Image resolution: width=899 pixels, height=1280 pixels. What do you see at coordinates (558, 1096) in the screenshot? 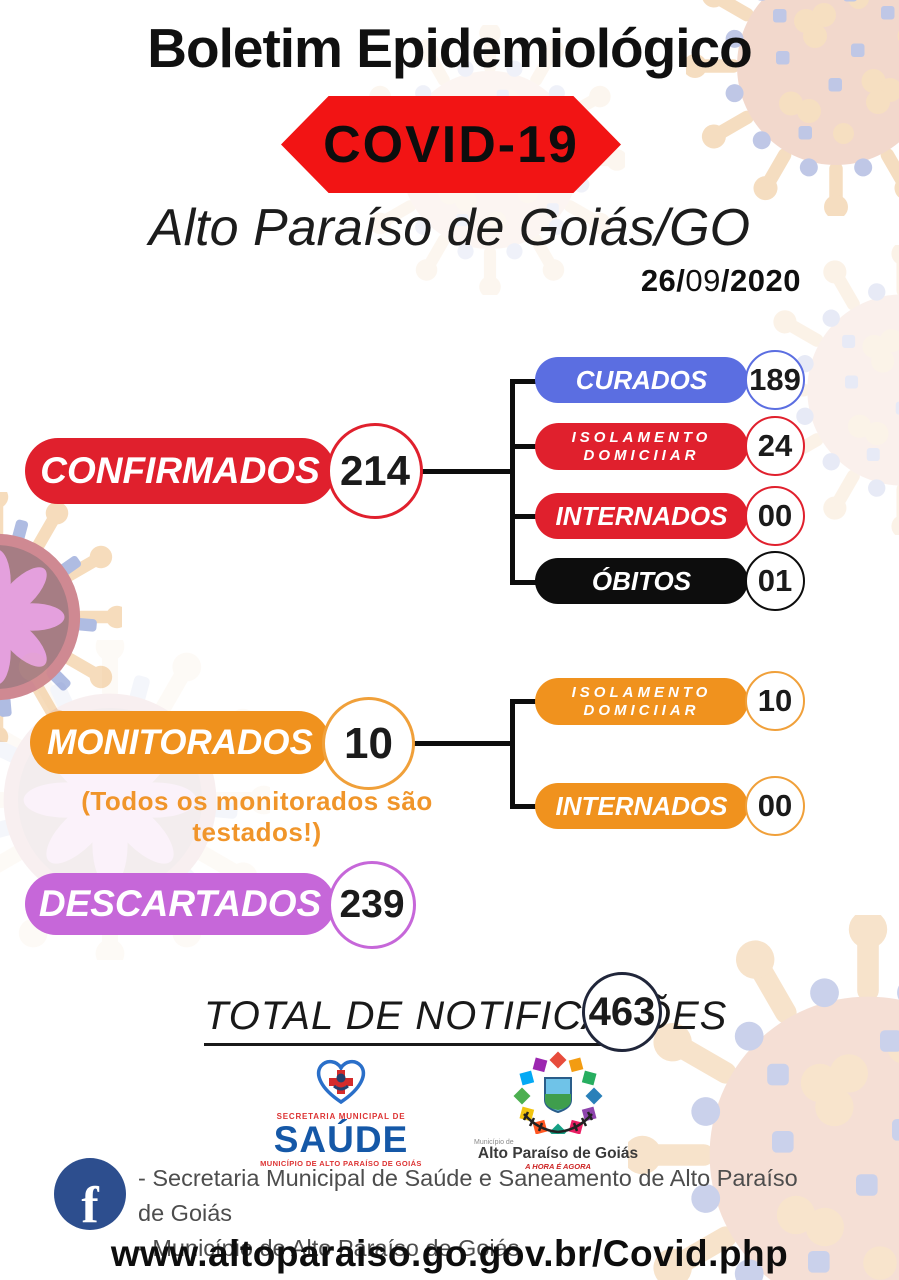
I see `municipio-crest-icon` at bounding box center [558, 1096].